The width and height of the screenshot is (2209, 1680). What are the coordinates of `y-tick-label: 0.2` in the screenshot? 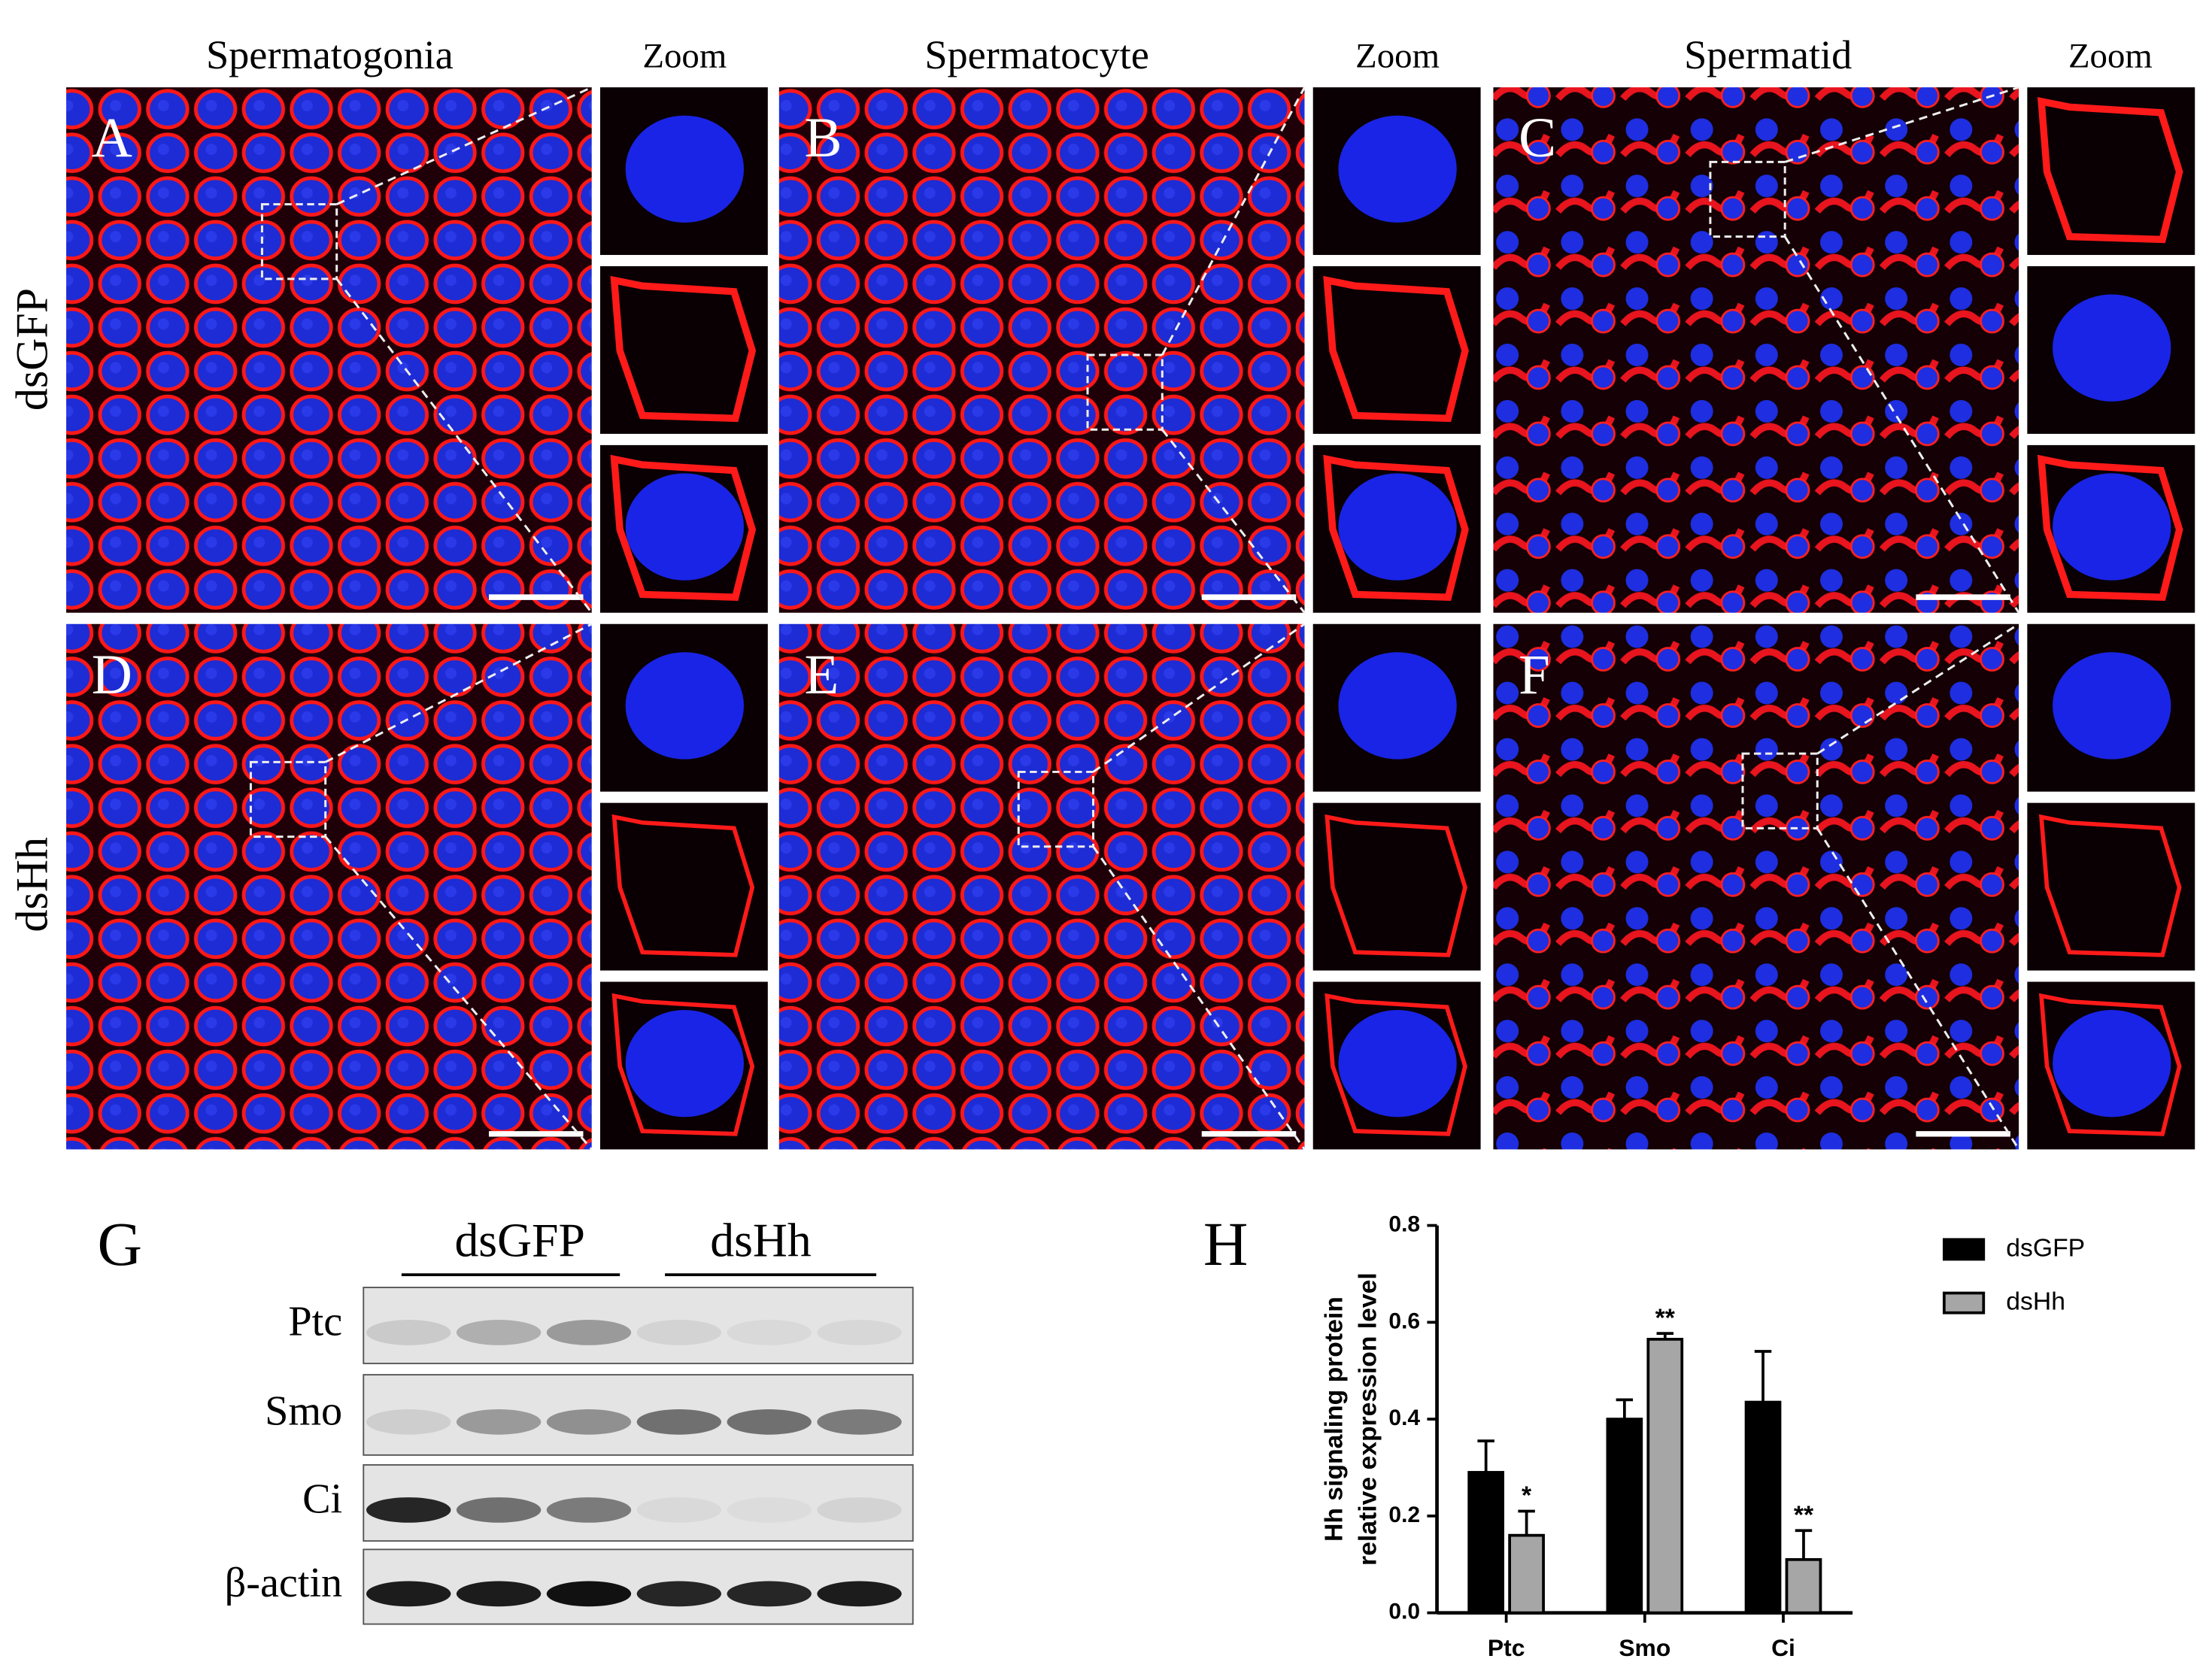 It's located at (1404, 1515).